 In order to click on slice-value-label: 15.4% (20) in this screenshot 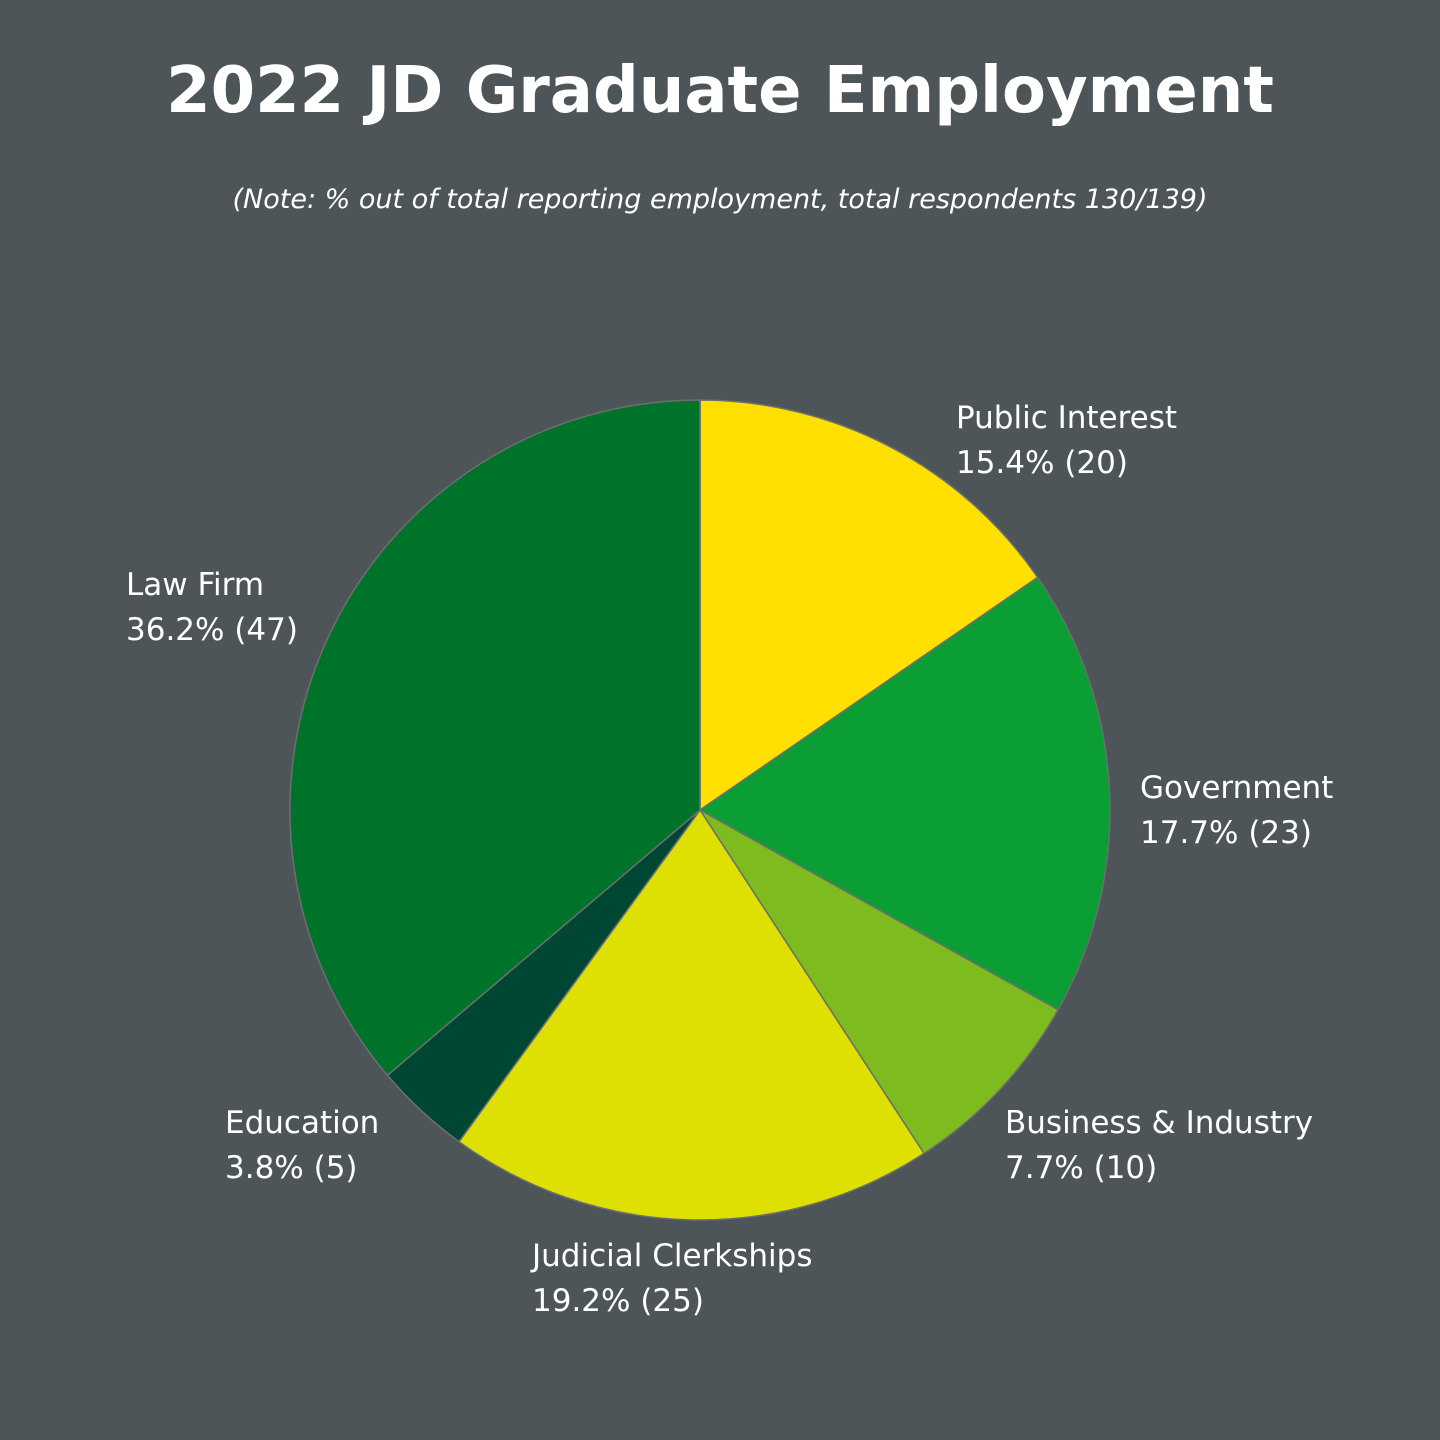, I will do `click(1042, 463)`.